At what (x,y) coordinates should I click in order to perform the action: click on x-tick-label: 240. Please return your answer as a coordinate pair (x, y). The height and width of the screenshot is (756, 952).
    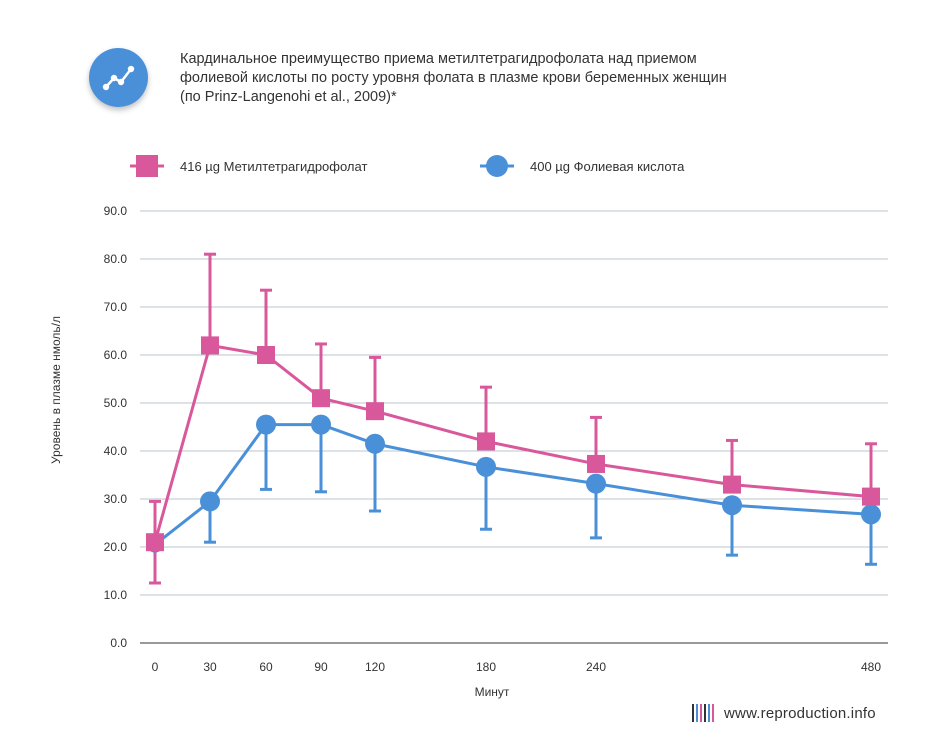
    Looking at the image, I should click on (596, 667).